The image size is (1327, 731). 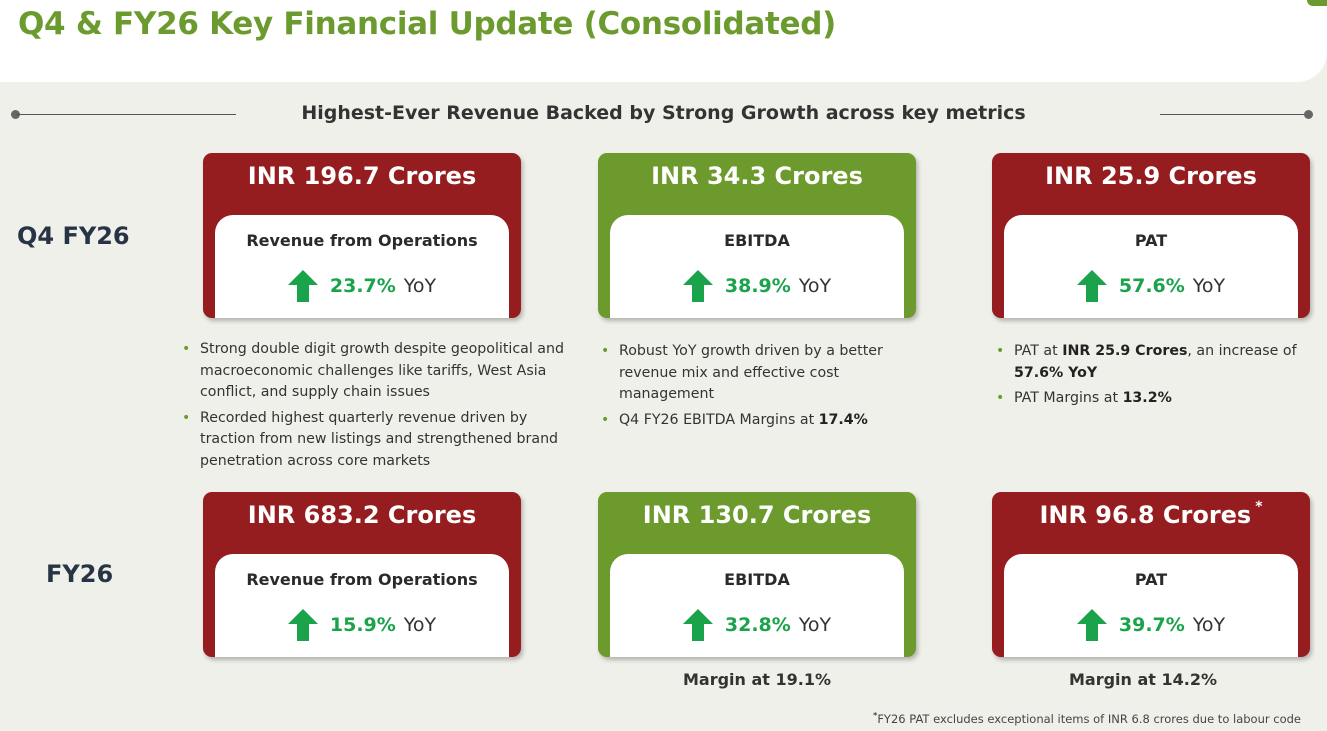 What do you see at coordinates (843, 419) in the screenshot?
I see `bullet-value: 17.4%` at bounding box center [843, 419].